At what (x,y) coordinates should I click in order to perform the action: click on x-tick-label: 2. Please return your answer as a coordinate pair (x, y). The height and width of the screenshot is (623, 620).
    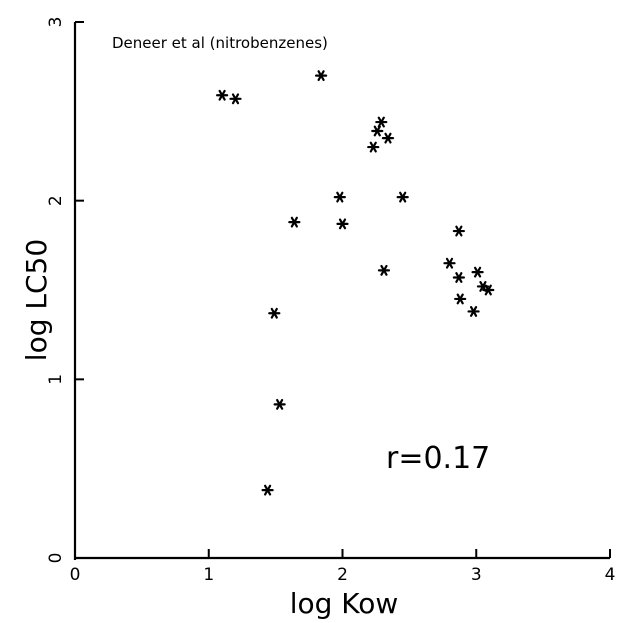
    Looking at the image, I should click on (342, 575).